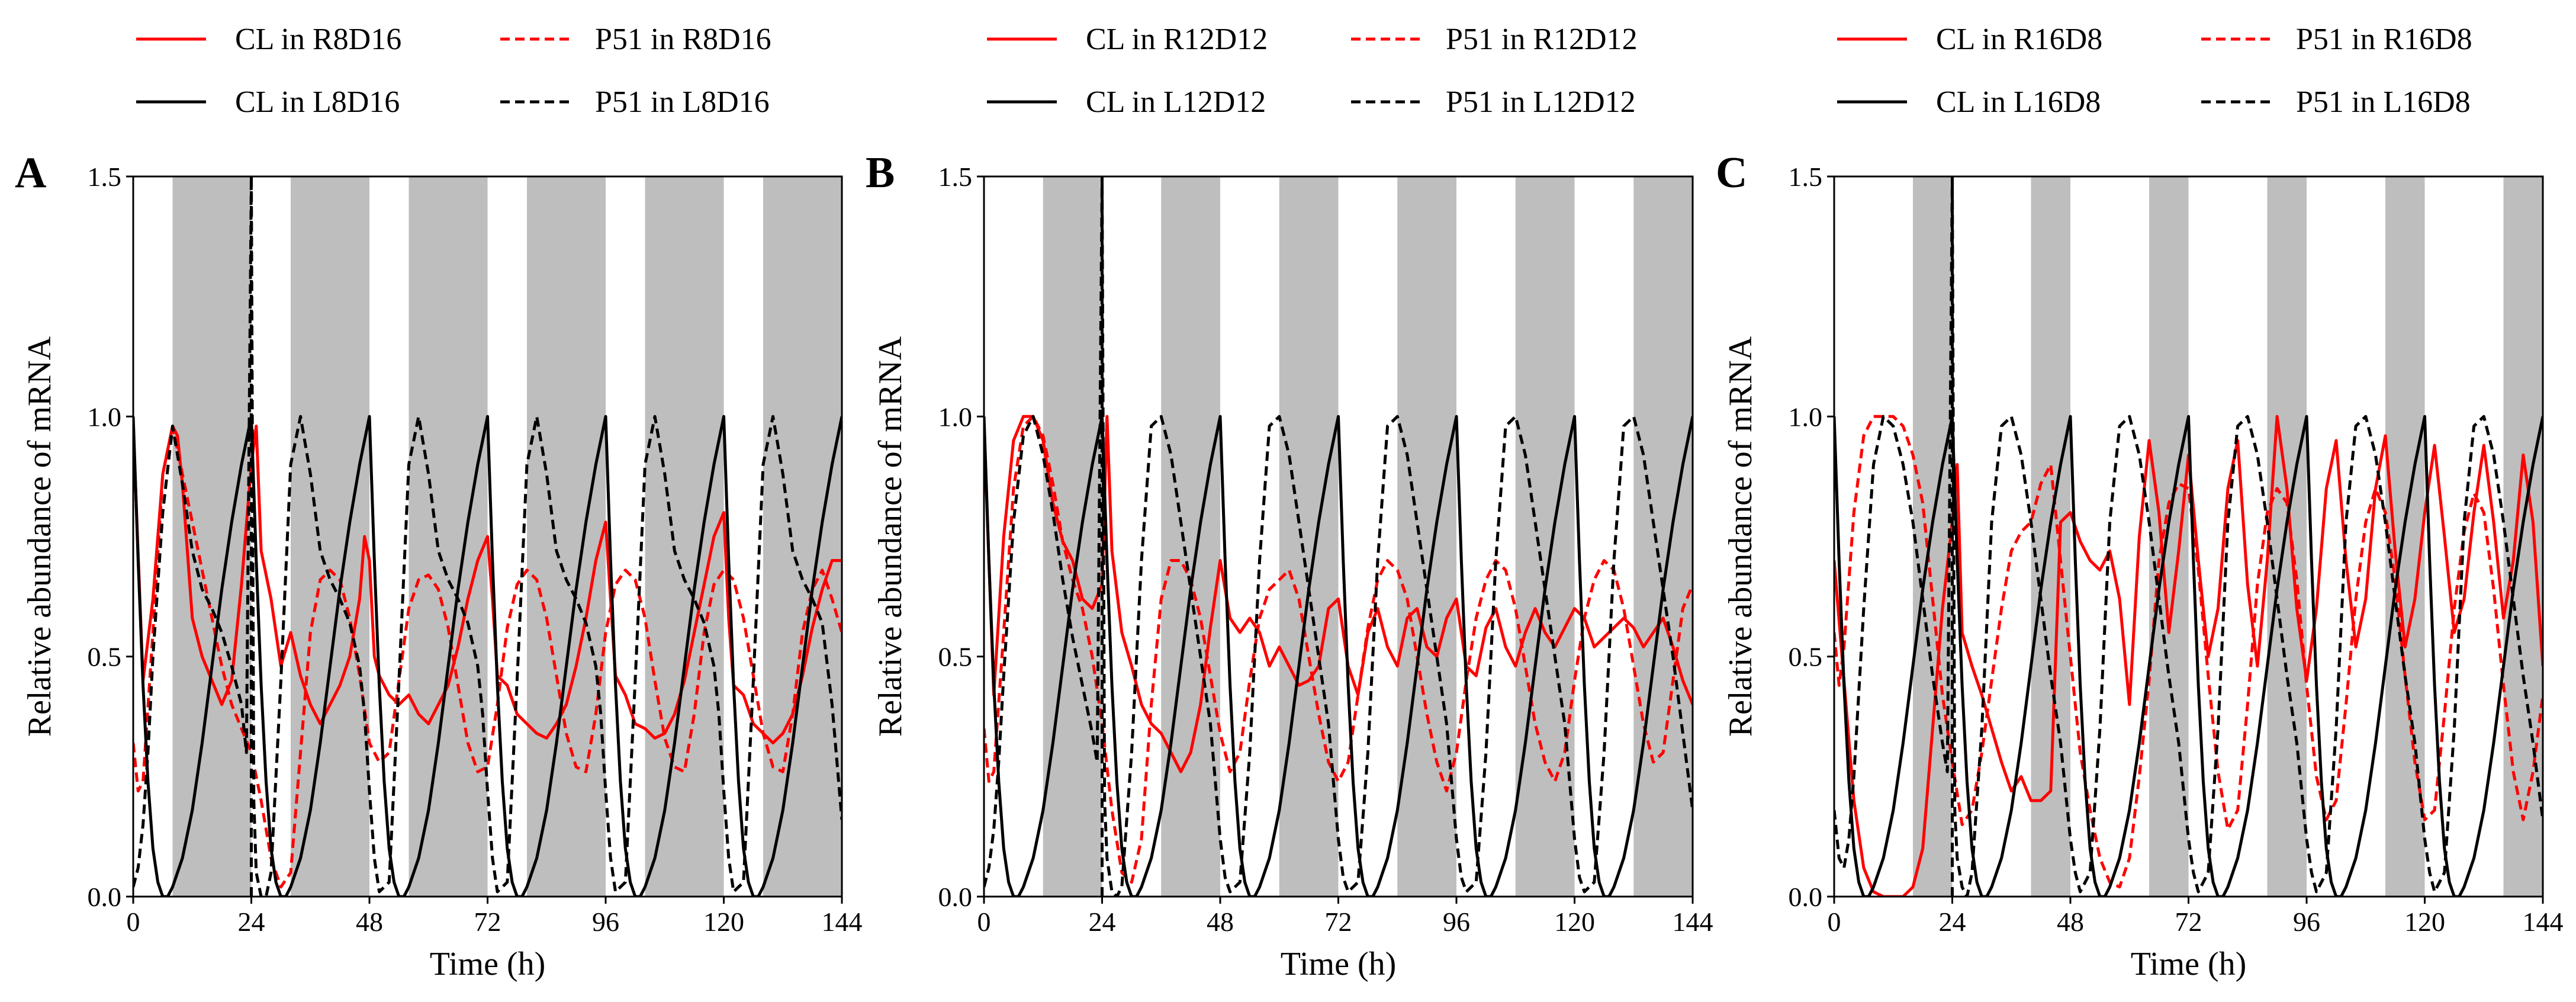  What do you see at coordinates (1177, 39) in the screenshot?
I see `legend-label: CL in R12D12` at bounding box center [1177, 39].